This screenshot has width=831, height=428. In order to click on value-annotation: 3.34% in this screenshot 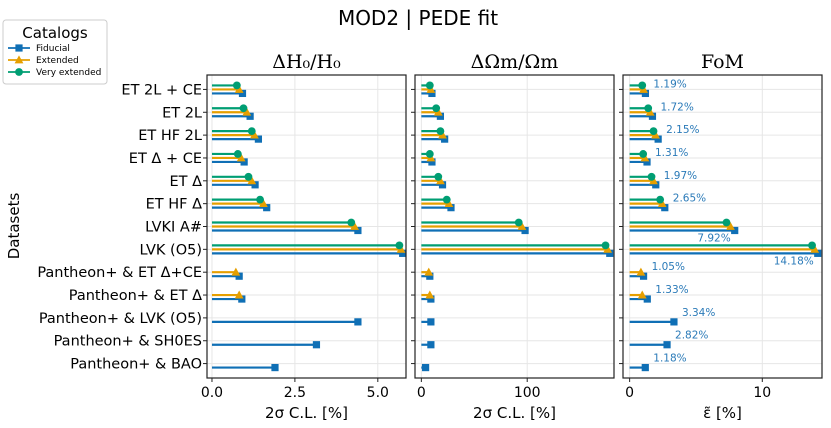, I will do `click(698, 313)`.